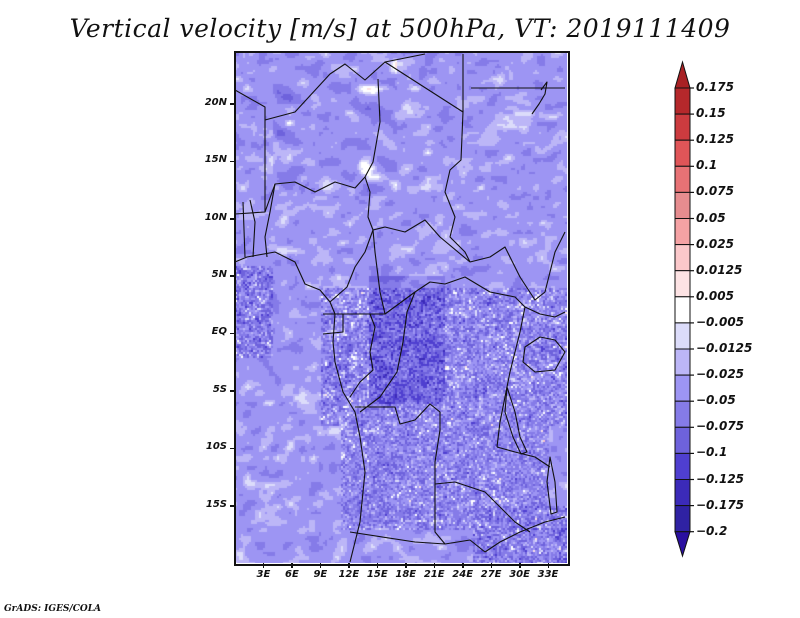 This screenshot has height=618, width=800. I want to click on colorbar-label: −0.0125, so click(724, 348).